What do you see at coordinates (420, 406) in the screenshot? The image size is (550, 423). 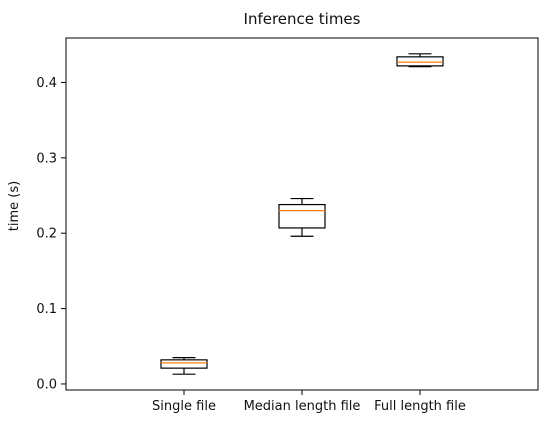 I see `x-tick-label: Full length file` at bounding box center [420, 406].